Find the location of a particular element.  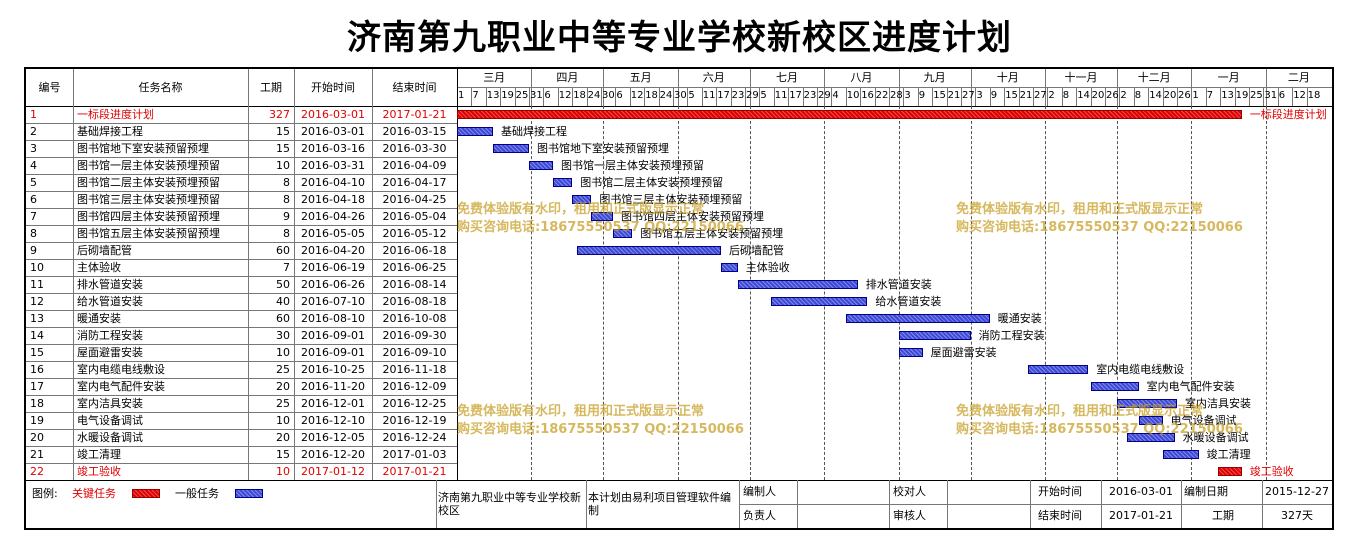

task-id: 20 is located at coordinates (37, 437).